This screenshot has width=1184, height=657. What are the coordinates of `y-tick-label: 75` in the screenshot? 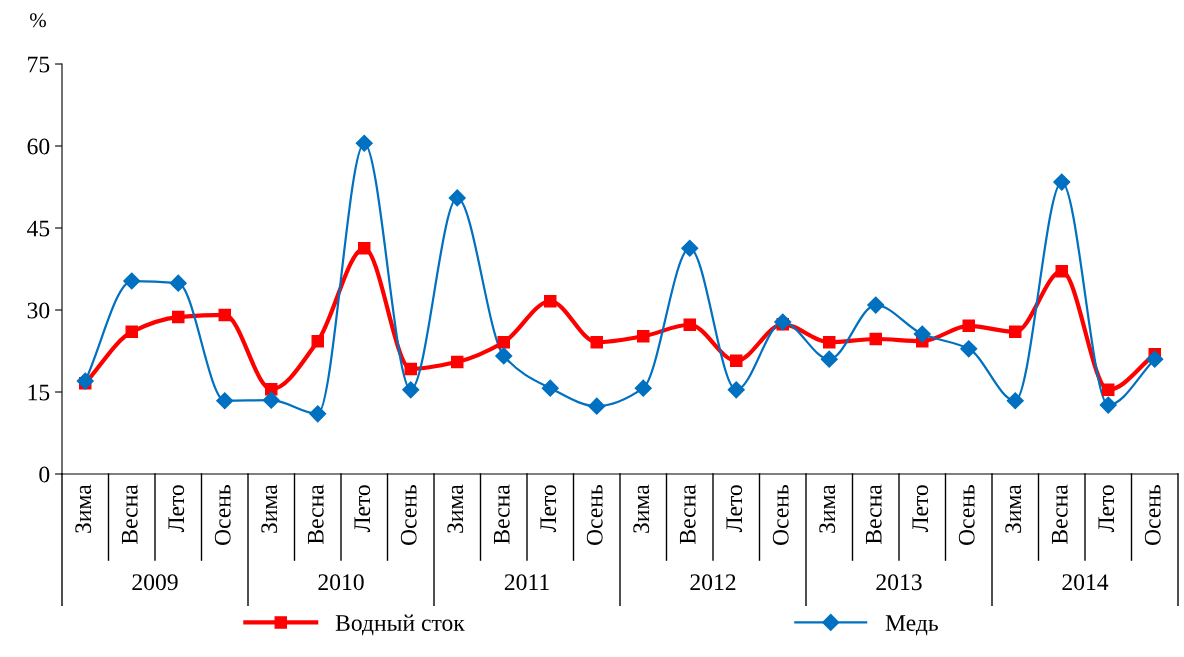 It's located at (39, 64).